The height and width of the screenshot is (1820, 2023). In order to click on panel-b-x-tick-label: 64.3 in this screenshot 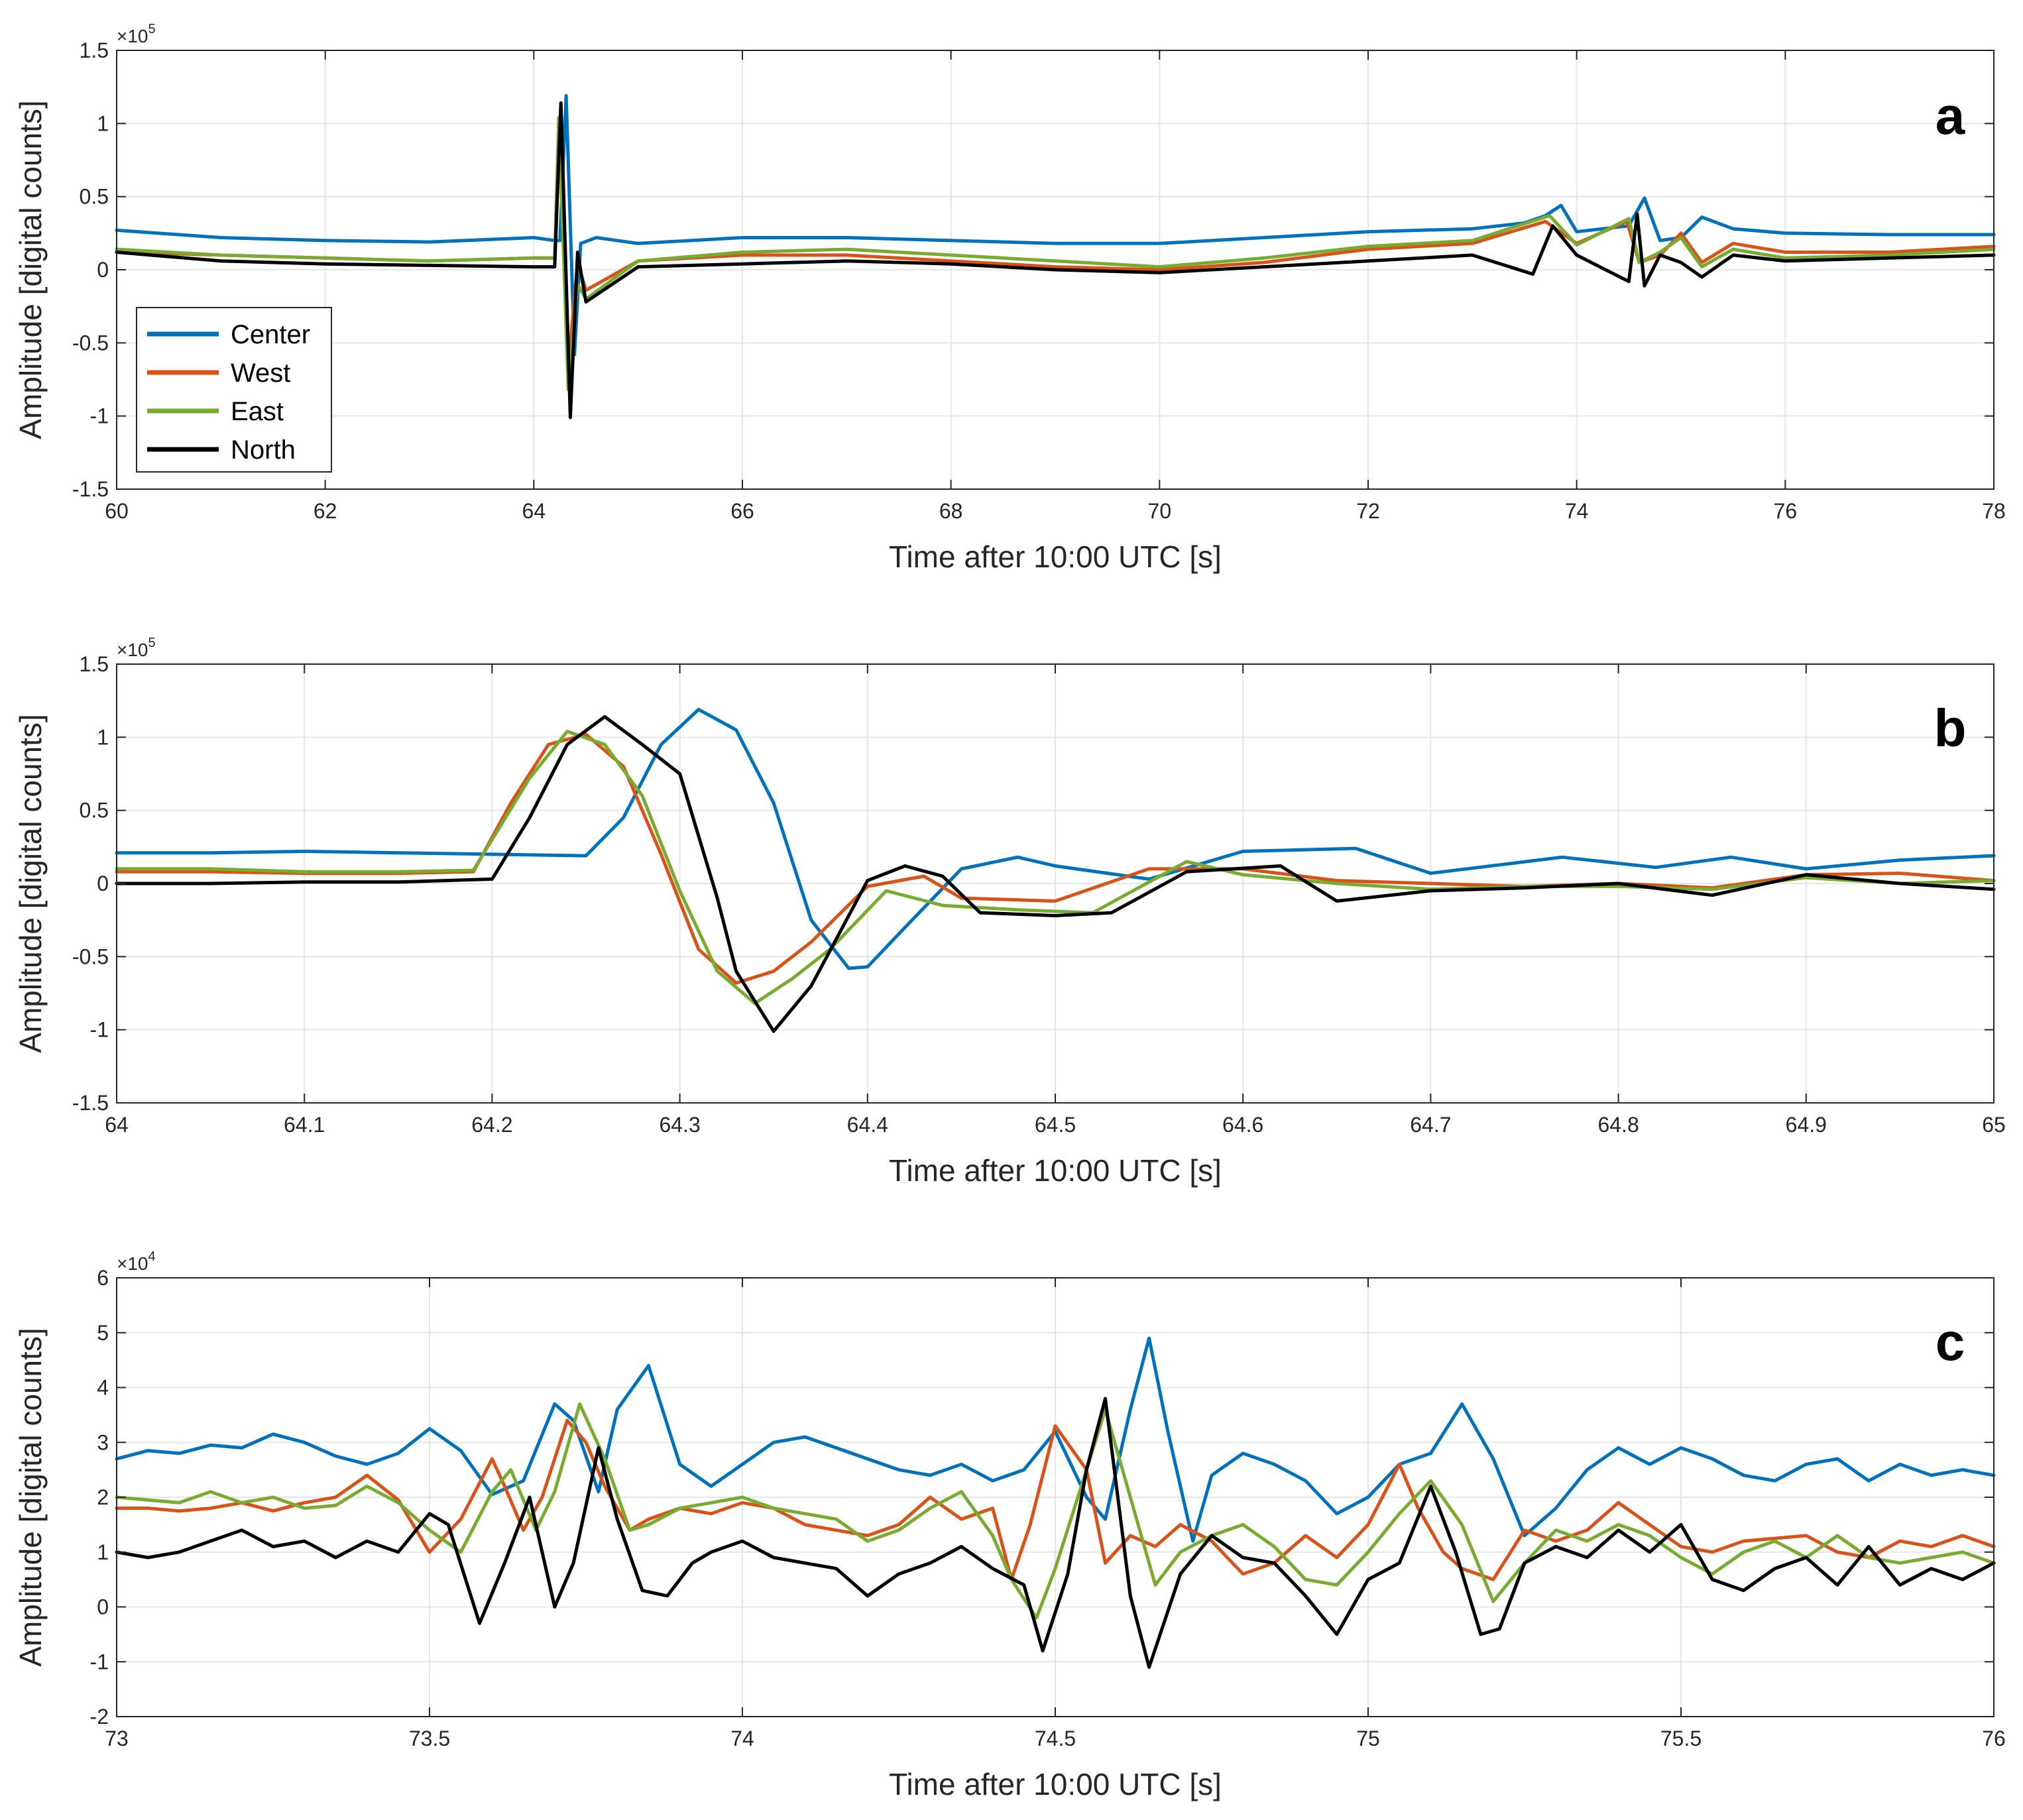, I will do `click(679, 1125)`.